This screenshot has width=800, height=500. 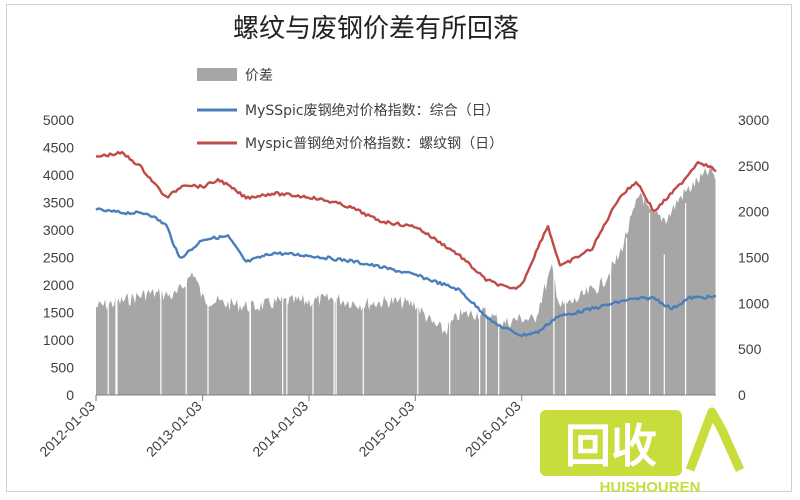 What do you see at coordinates (386, 429) in the screenshot?
I see `x-tick-label: 2015-01-03` at bounding box center [386, 429].